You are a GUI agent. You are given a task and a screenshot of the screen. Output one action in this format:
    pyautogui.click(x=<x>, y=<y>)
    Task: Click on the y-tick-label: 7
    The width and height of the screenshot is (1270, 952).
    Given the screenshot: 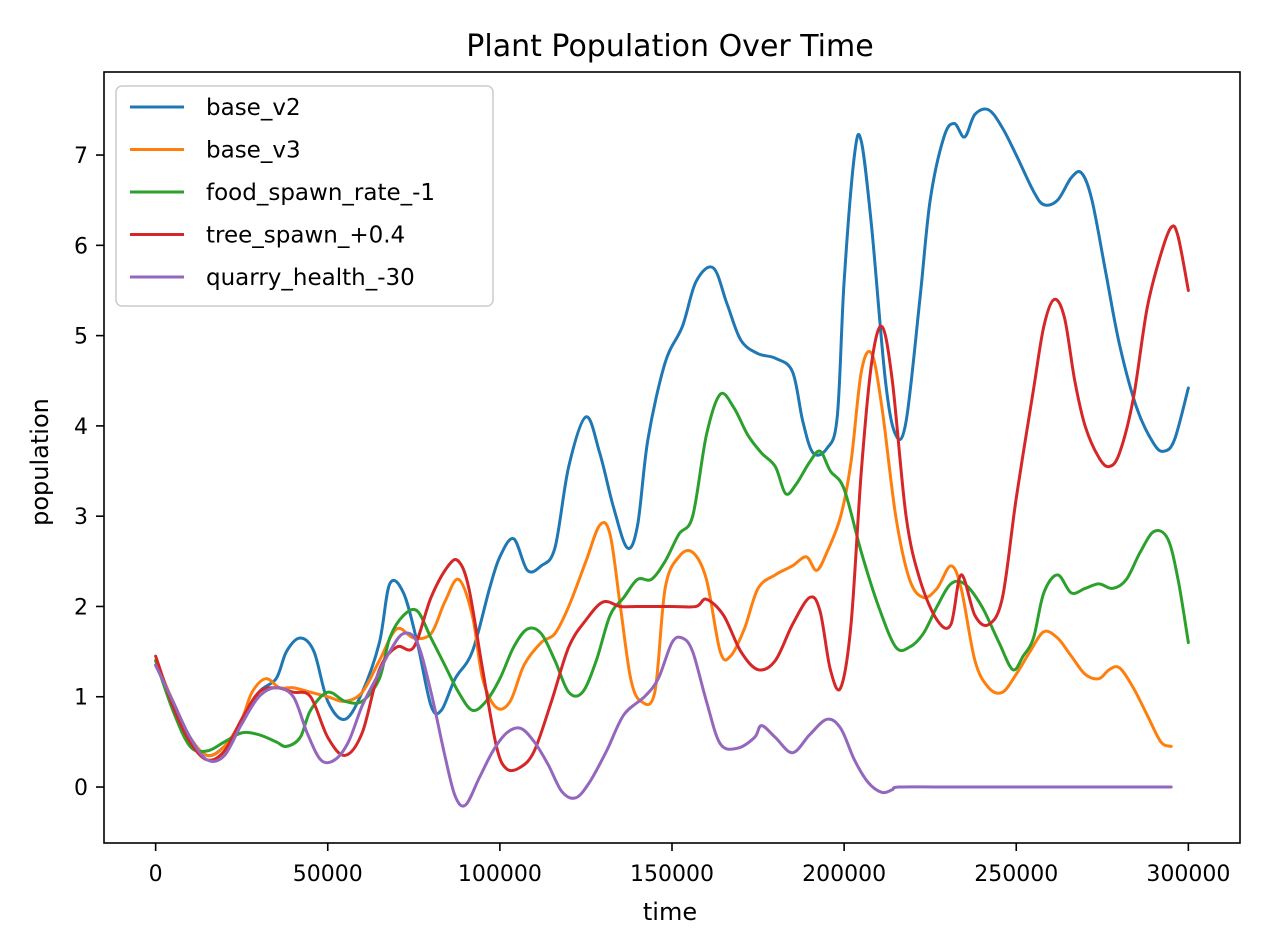 What is the action you would take?
    pyautogui.click(x=81, y=156)
    